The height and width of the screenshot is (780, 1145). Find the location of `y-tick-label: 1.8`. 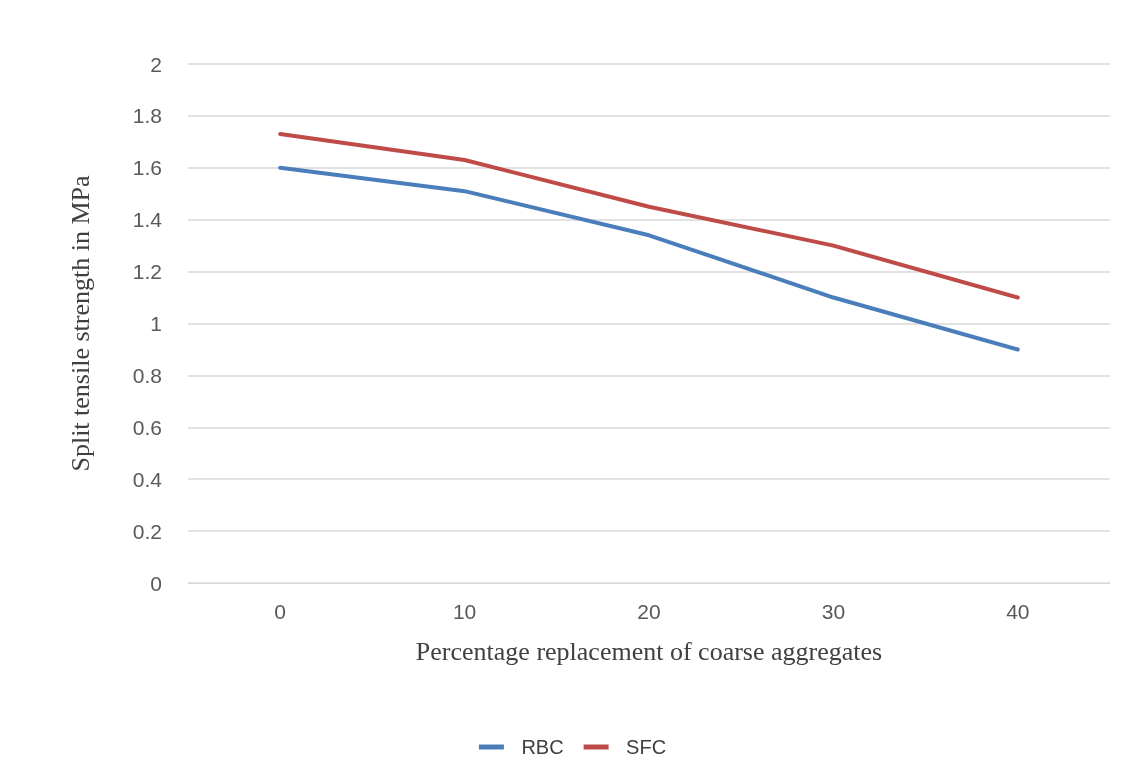

y-tick-label: 1.8 is located at coordinates (147, 116).